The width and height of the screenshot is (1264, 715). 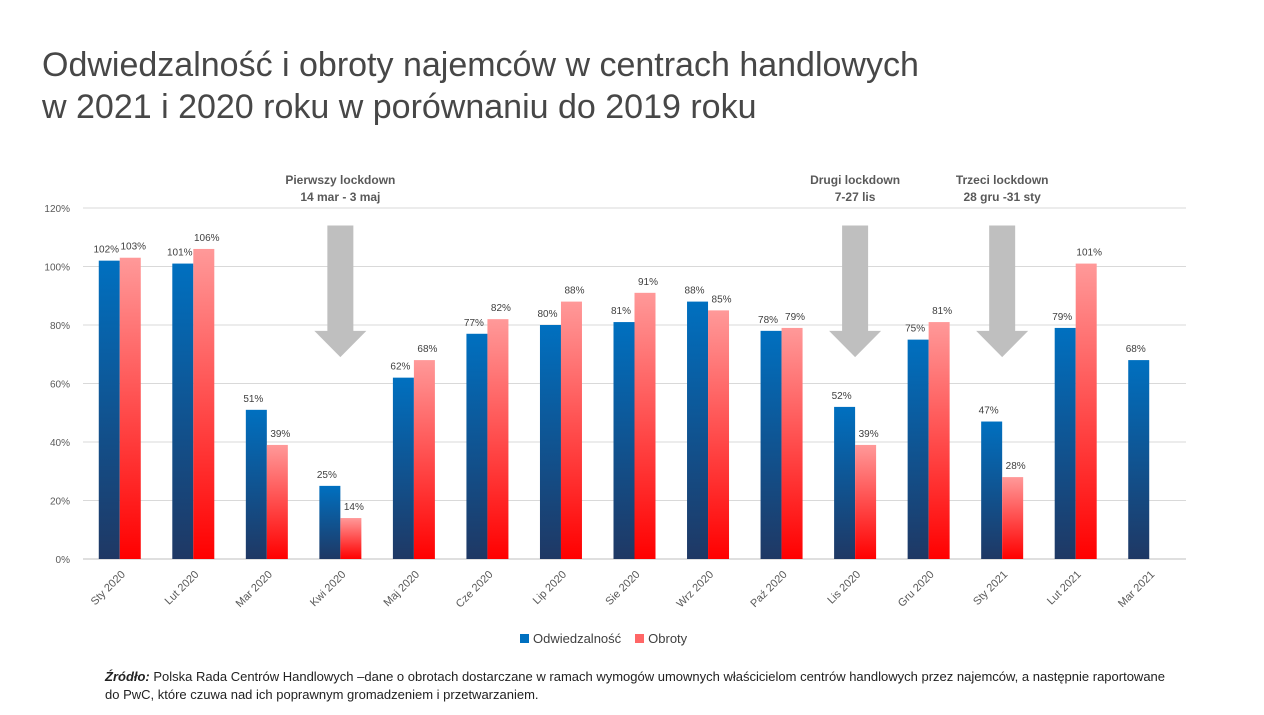 What do you see at coordinates (402, 589) in the screenshot?
I see `x-tick-label: Maj 2020` at bounding box center [402, 589].